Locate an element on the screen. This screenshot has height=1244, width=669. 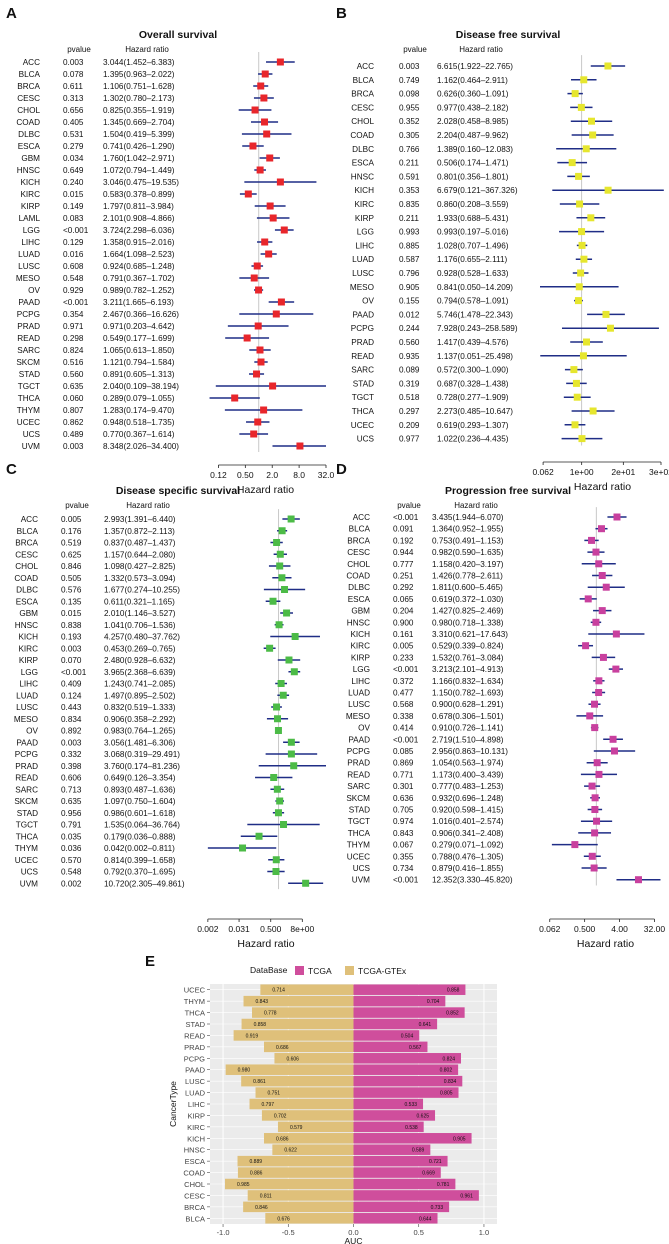
pvalue: 0.971 is located at coordinates (73, 326).